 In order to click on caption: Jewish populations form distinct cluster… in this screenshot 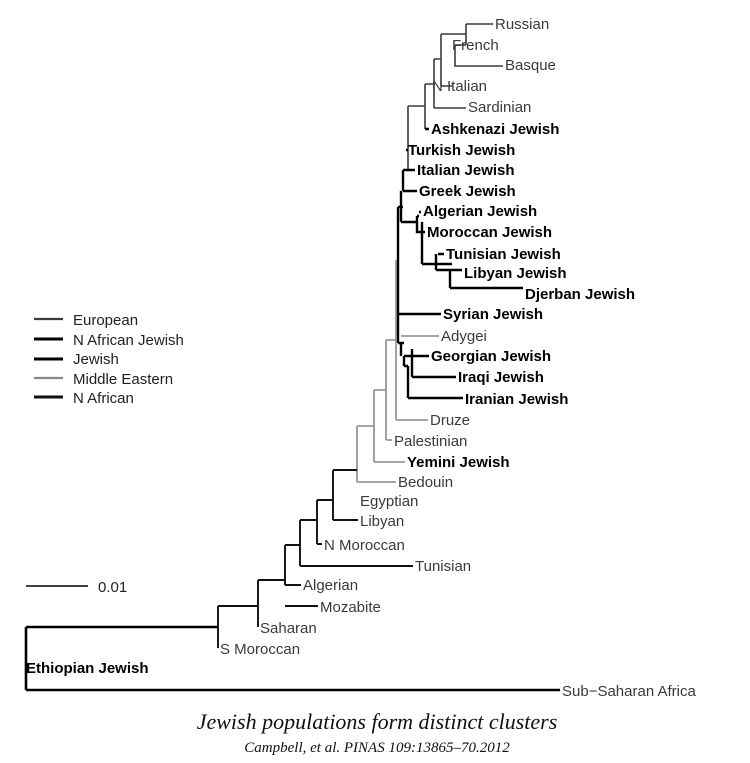, I will do `click(377, 732)`.